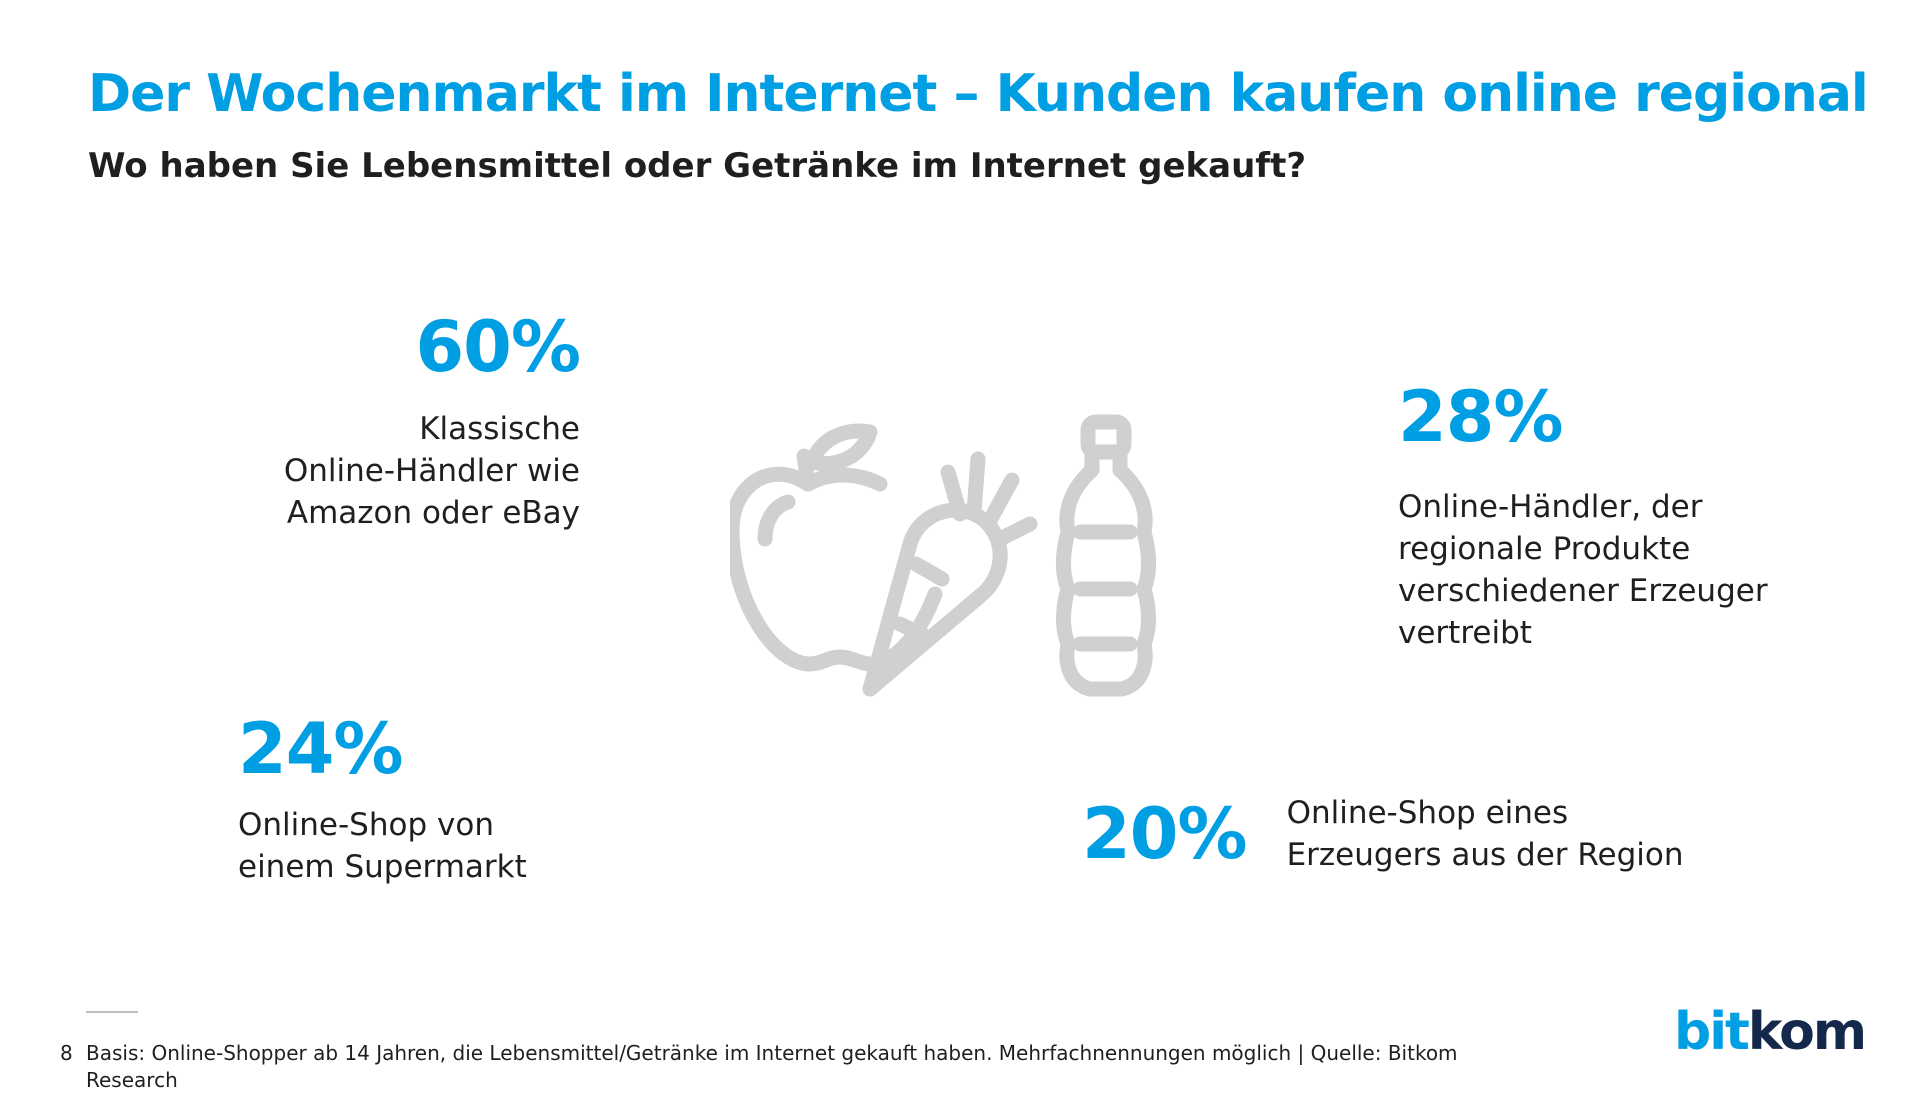 The width and height of the screenshot is (1920, 1094). What do you see at coordinates (1485, 855) in the screenshot?
I see `stat-description-line: Erzeugers aus der Region` at bounding box center [1485, 855].